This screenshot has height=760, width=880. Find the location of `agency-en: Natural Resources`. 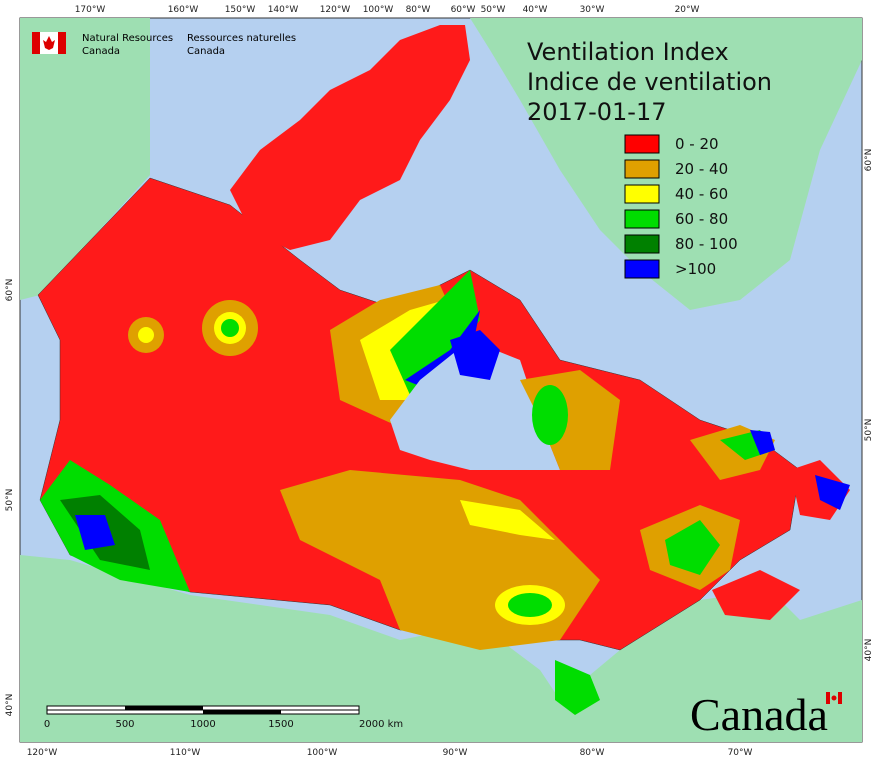

agency-en: Natural Resources is located at coordinates (127, 38).